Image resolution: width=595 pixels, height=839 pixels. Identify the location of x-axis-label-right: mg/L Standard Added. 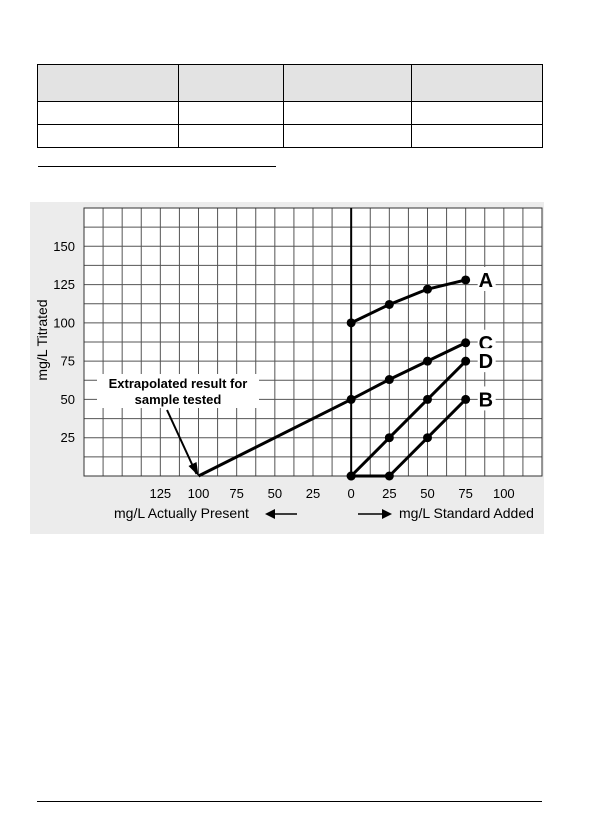
(466, 513).